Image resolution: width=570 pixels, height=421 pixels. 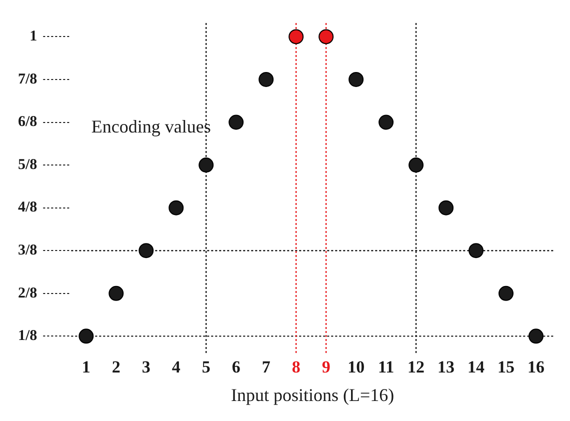 I want to click on y-axis-title: Encoding values, so click(x=151, y=126).